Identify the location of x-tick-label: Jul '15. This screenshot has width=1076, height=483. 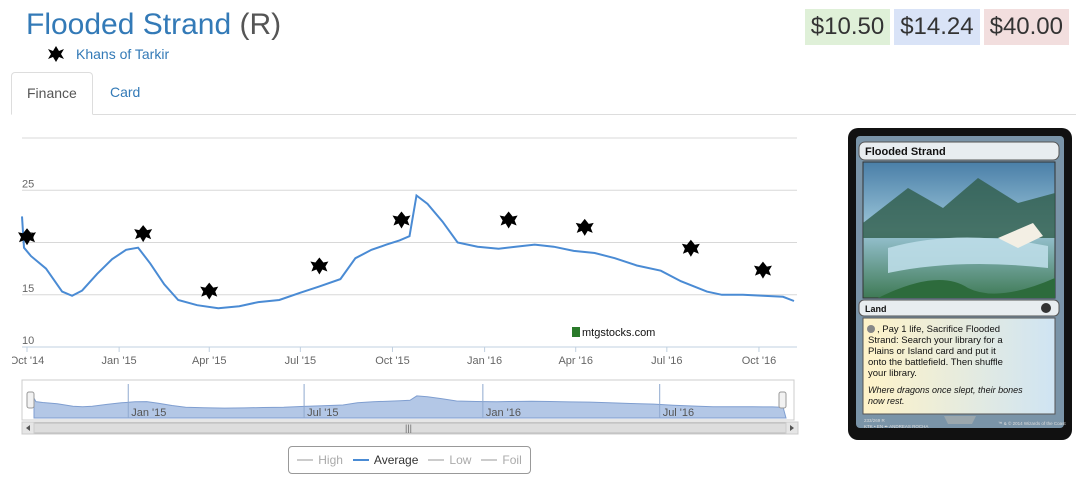
(300, 361).